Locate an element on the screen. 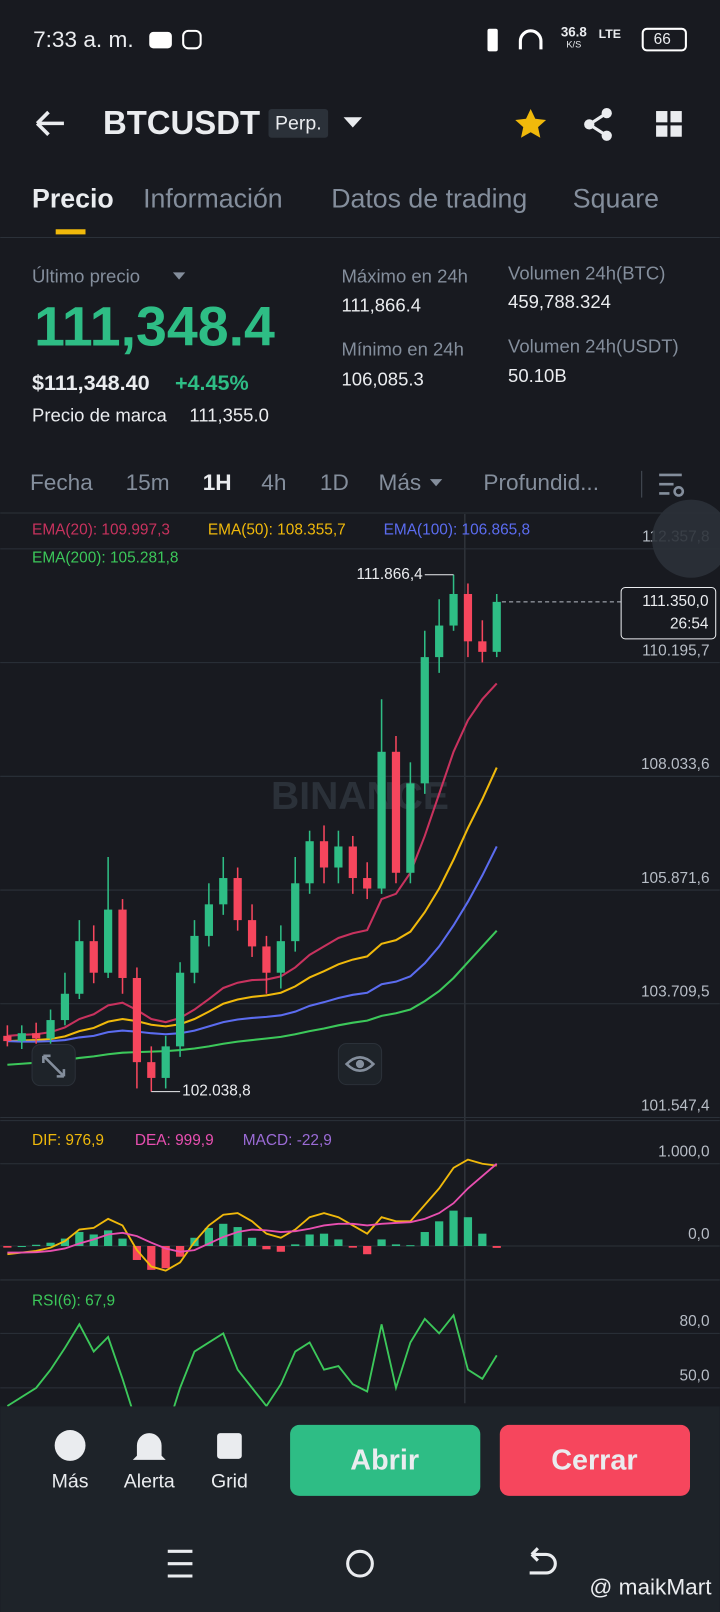 Image resolution: width=720 pixels, height=1612 pixels. legend-entry: EMA(50): 108.355,7 is located at coordinates (277, 530).